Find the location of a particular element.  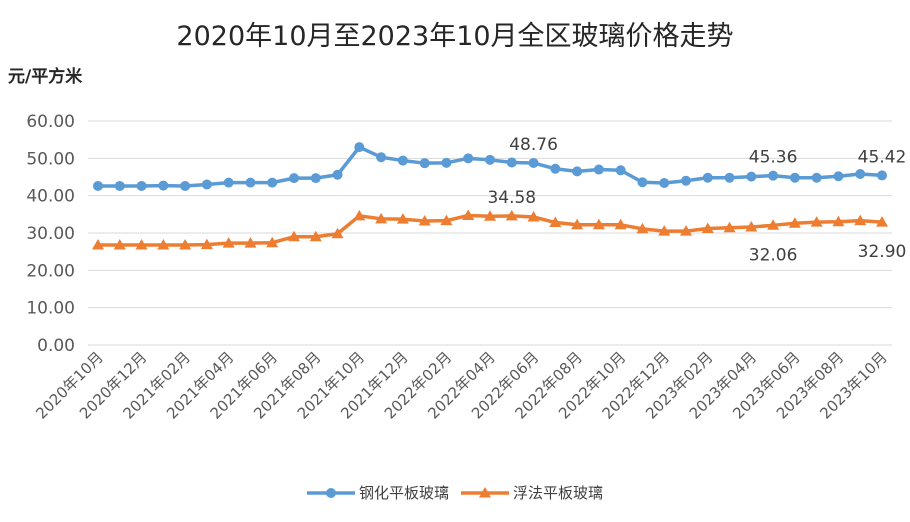

legend-item: 钢化平板玻璃 is located at coordinates (377, 492).